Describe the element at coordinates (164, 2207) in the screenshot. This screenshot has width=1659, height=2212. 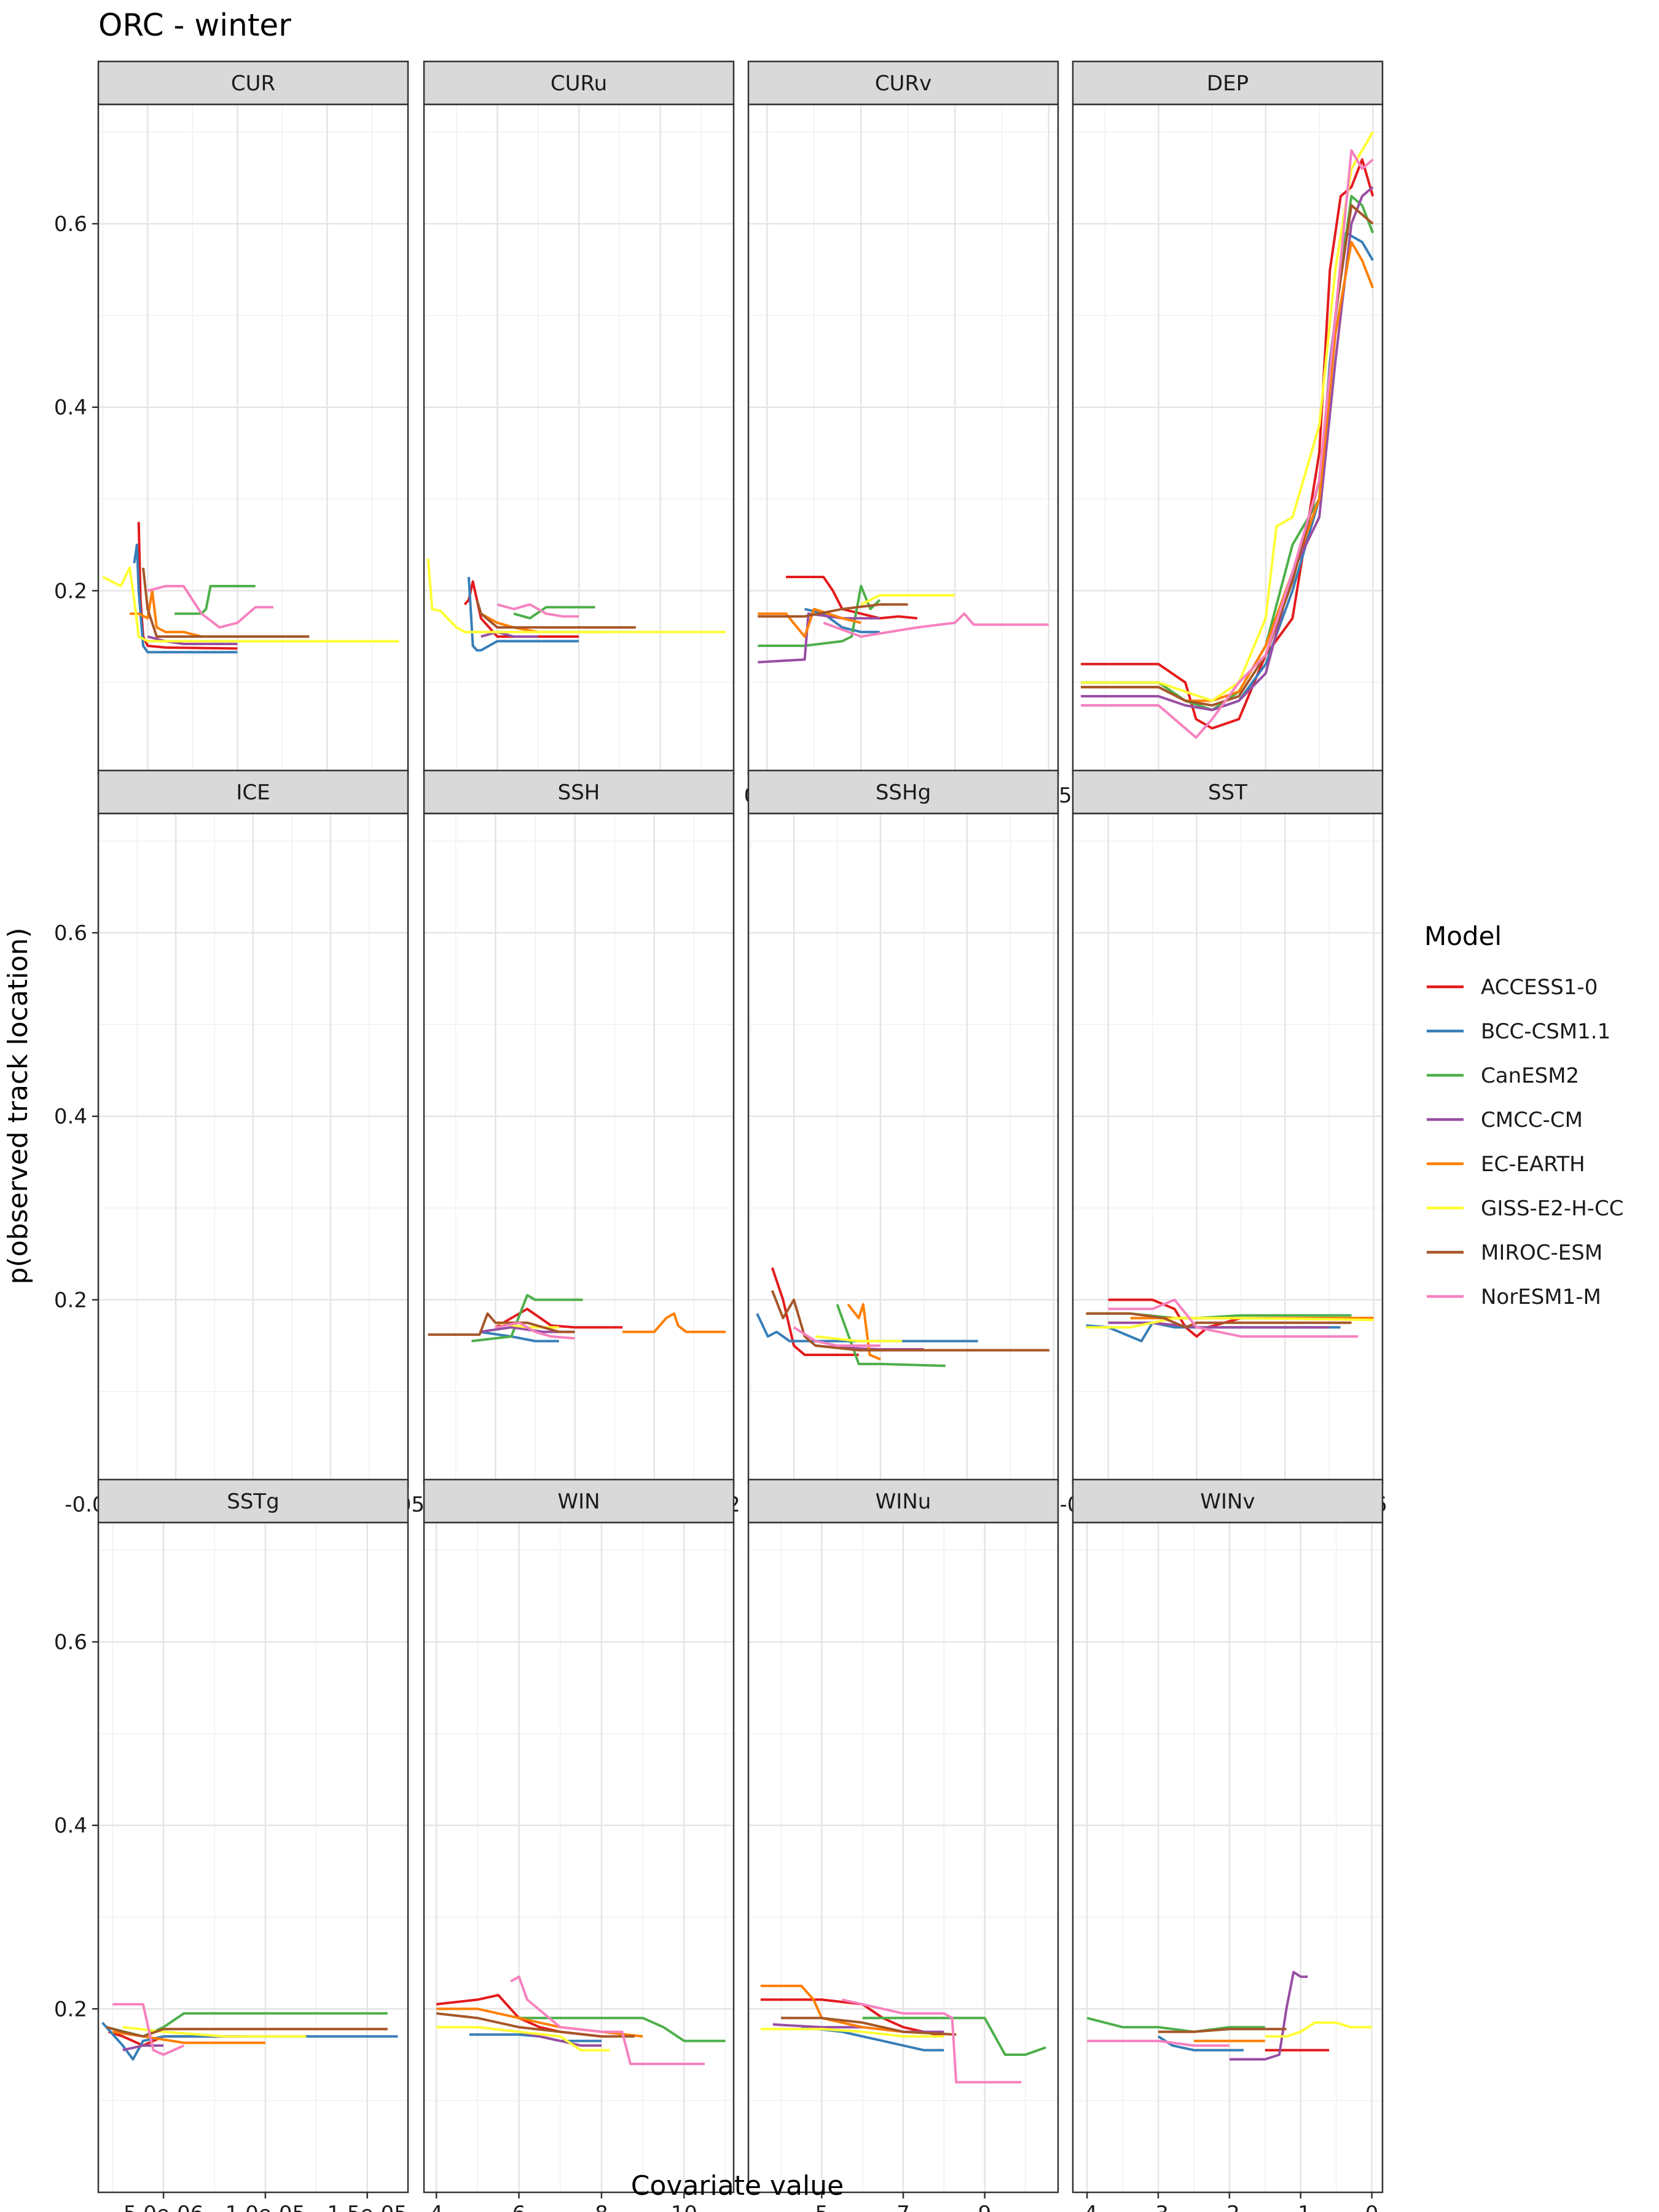
I see `x-tick-label: 5.0e-06` at that location.